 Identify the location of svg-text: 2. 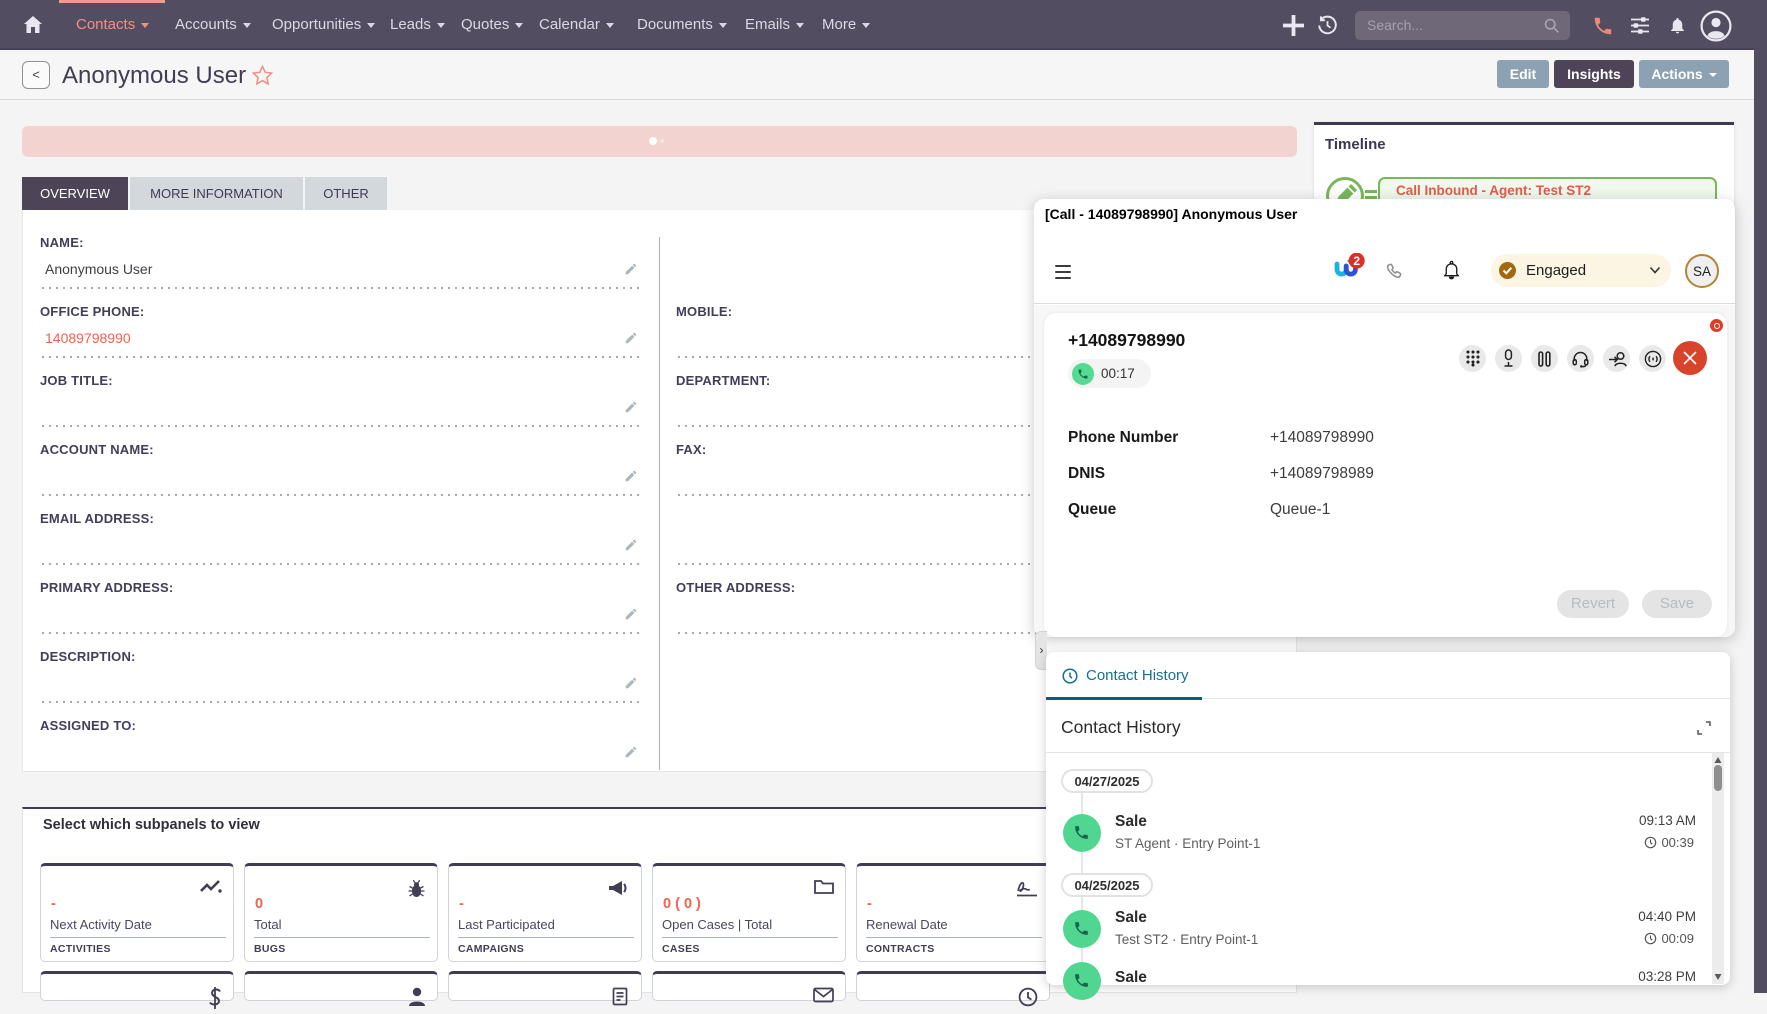
(1356, 261).